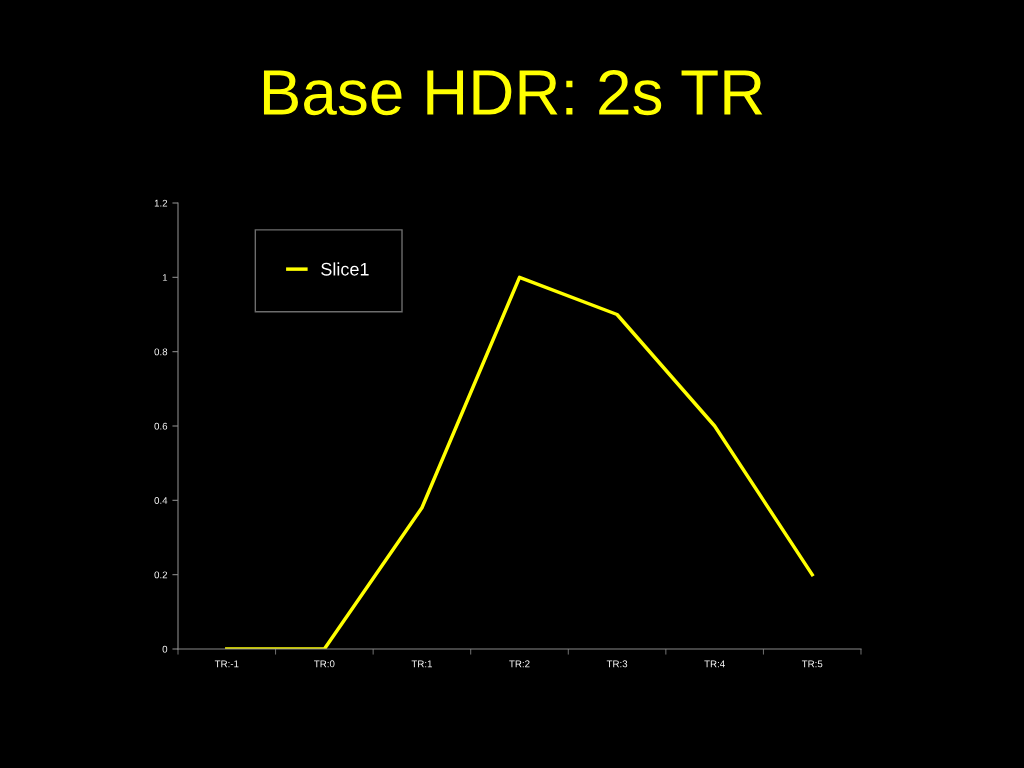  What do you see at coordinates (714, 664) in the screenshot?
I see `x-tick-label: TR:4` at bounding box center [714, 664].